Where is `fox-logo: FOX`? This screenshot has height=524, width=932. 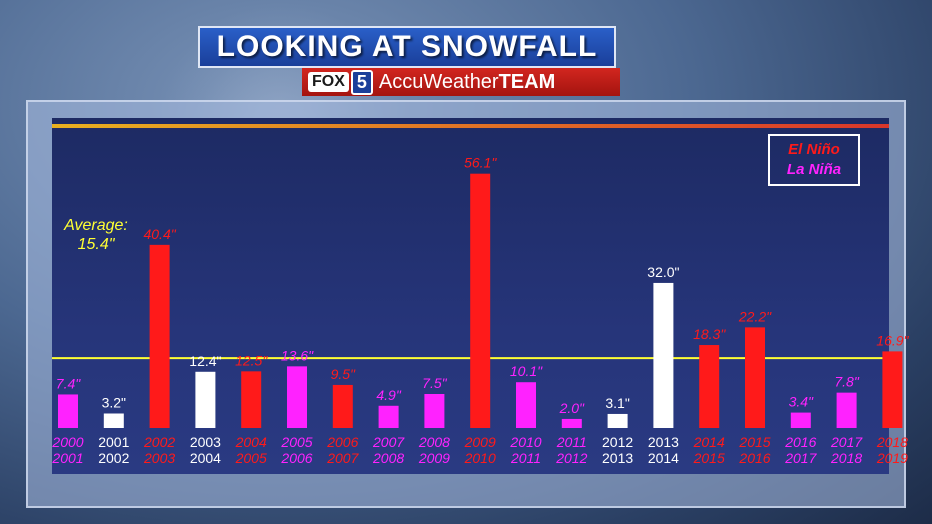 fox-logo: FOX is located at coordinates (328, 82).